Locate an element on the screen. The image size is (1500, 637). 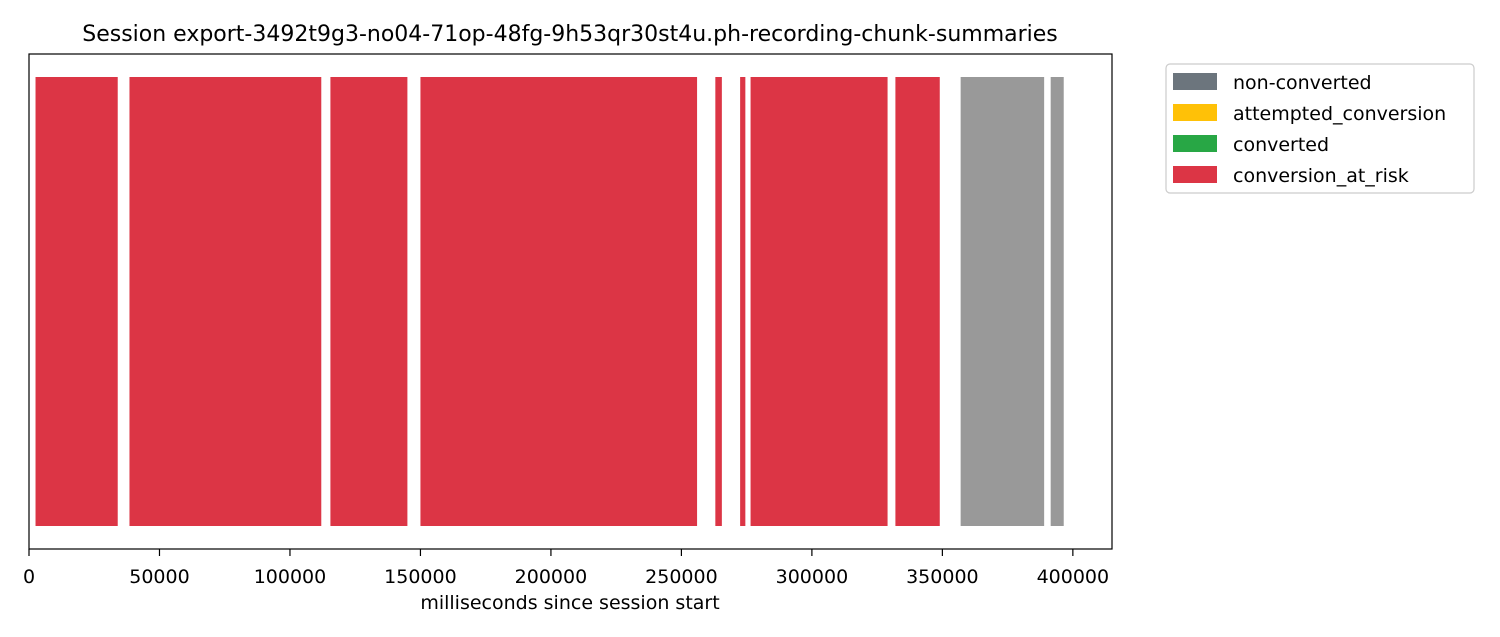
legend-label: converted is located at coordinates (1281, 145).